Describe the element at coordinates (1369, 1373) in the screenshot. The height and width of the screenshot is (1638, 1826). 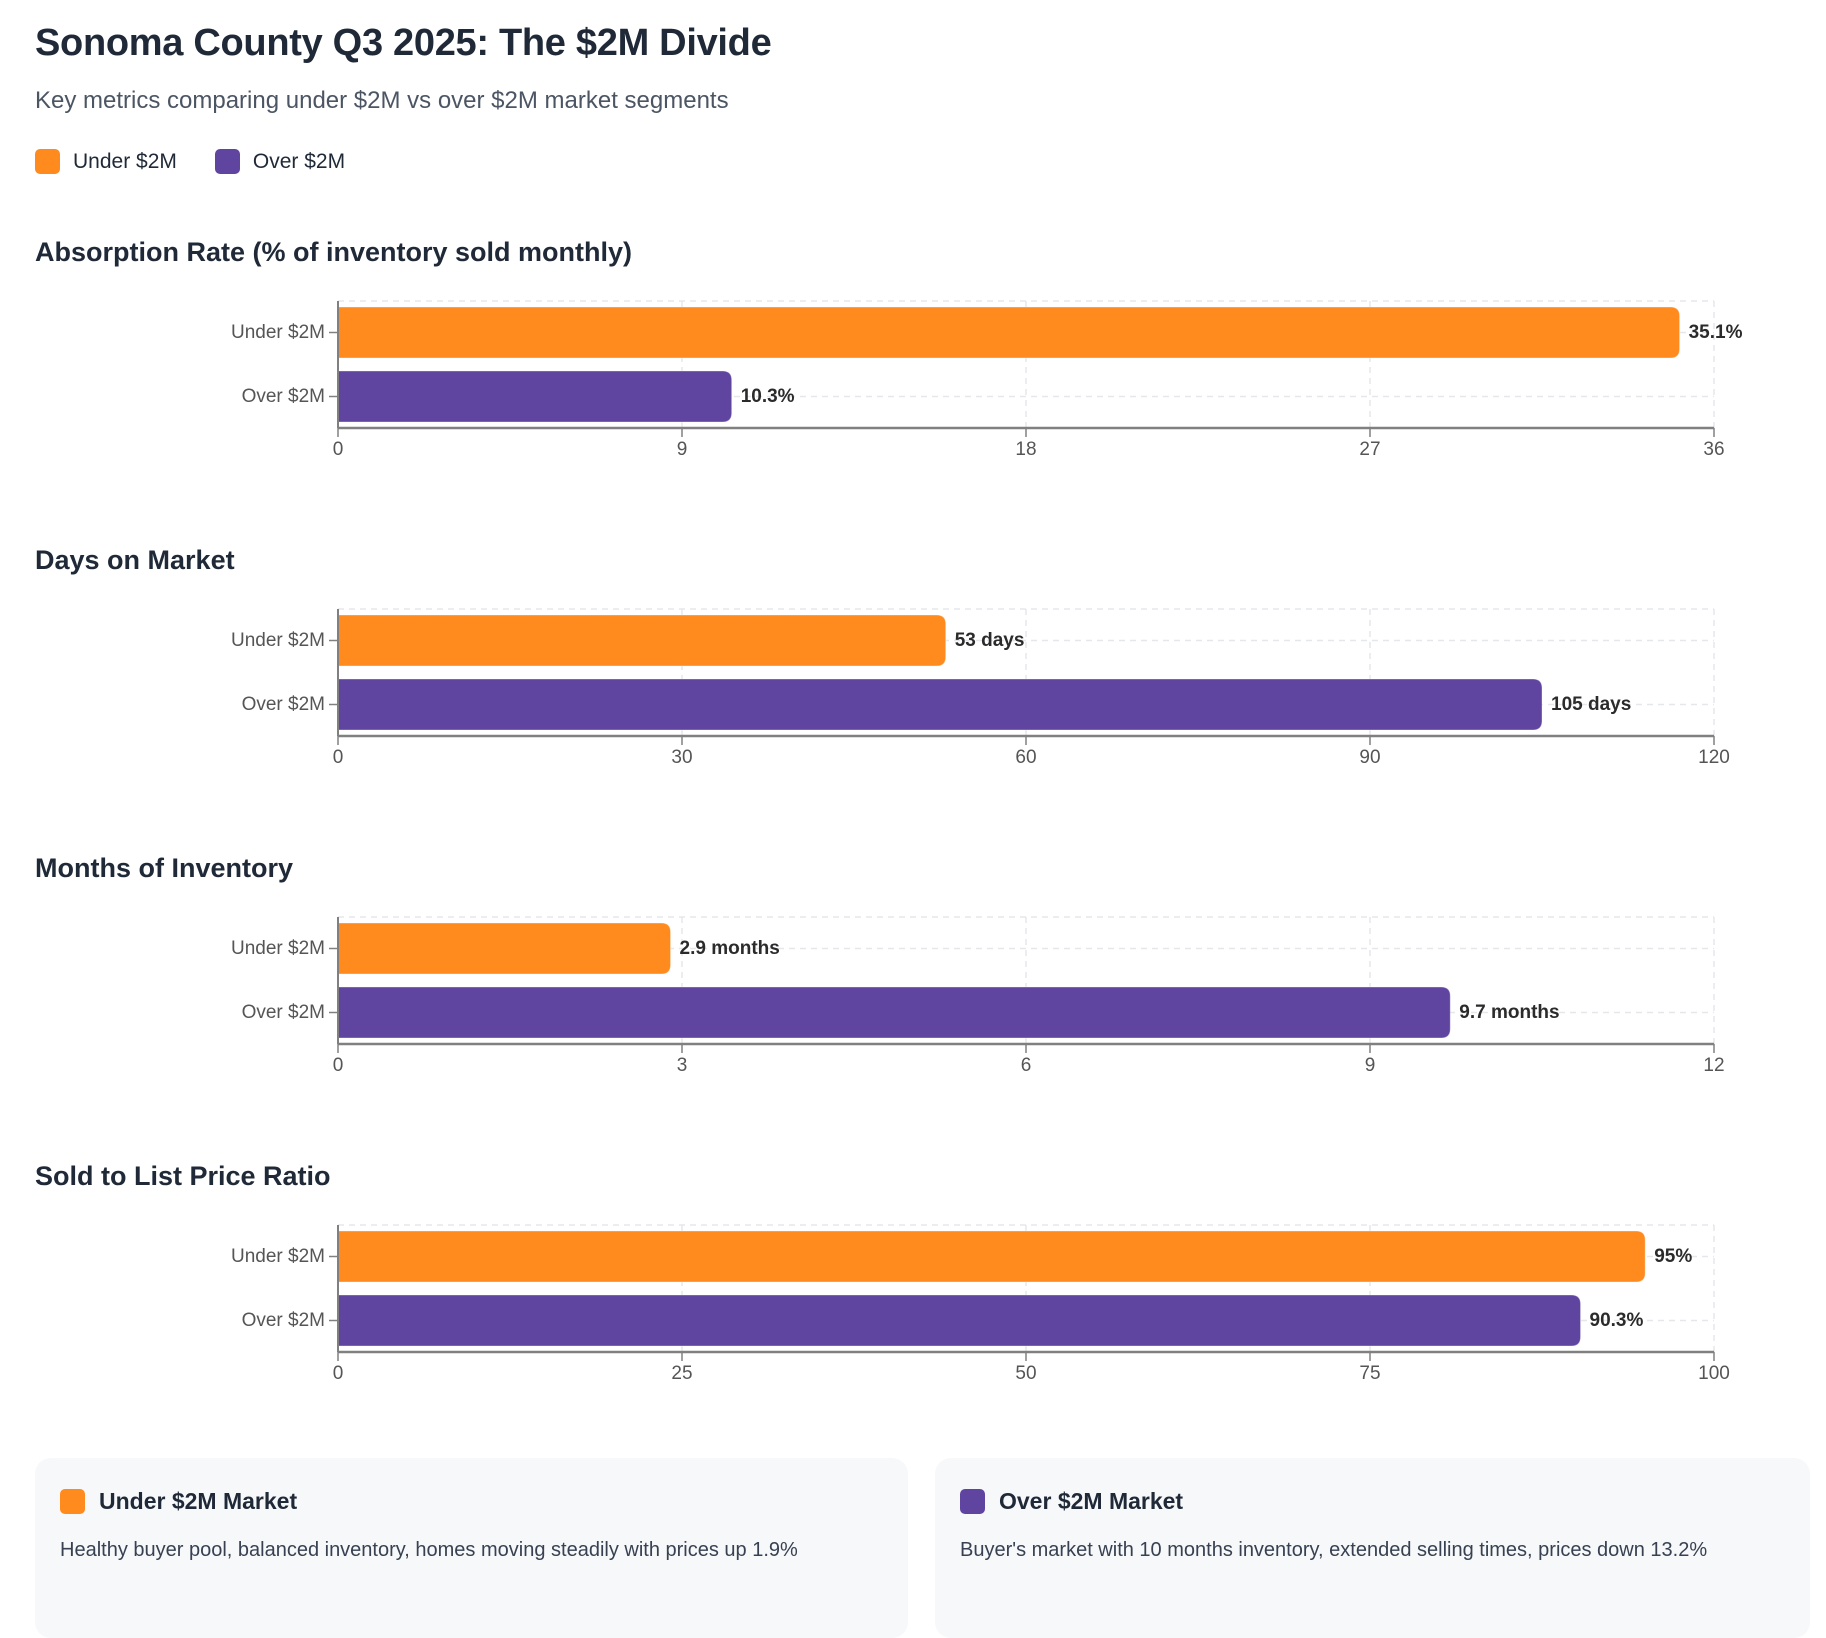
I see `x-tick-label: 75` at that location.